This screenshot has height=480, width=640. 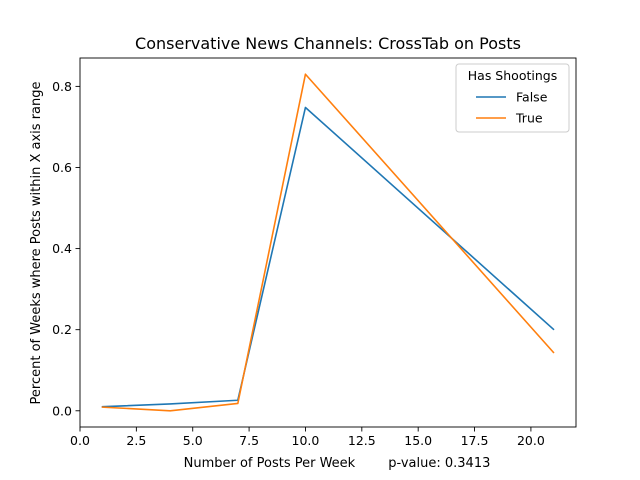 What do you see at coordinates (306, 440) in the screenshot?
I see `x-tick-label: 10.0` at bounding box center [306, 440].